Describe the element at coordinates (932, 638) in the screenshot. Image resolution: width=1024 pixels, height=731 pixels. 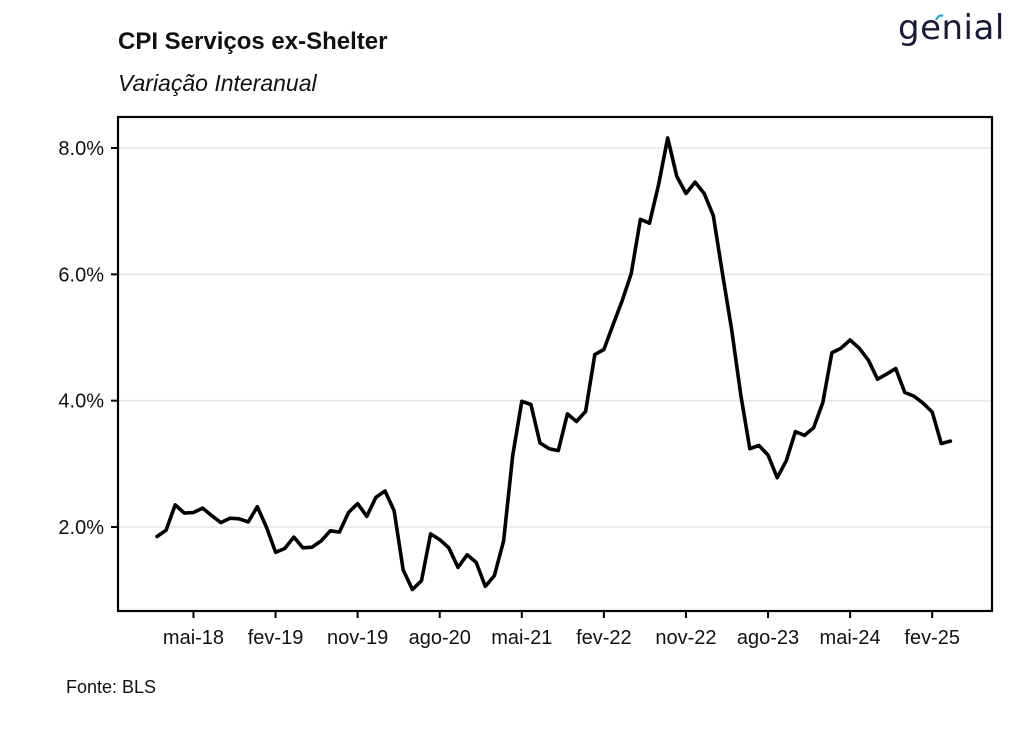
I see `x-tick-label: fev-25` at that location.